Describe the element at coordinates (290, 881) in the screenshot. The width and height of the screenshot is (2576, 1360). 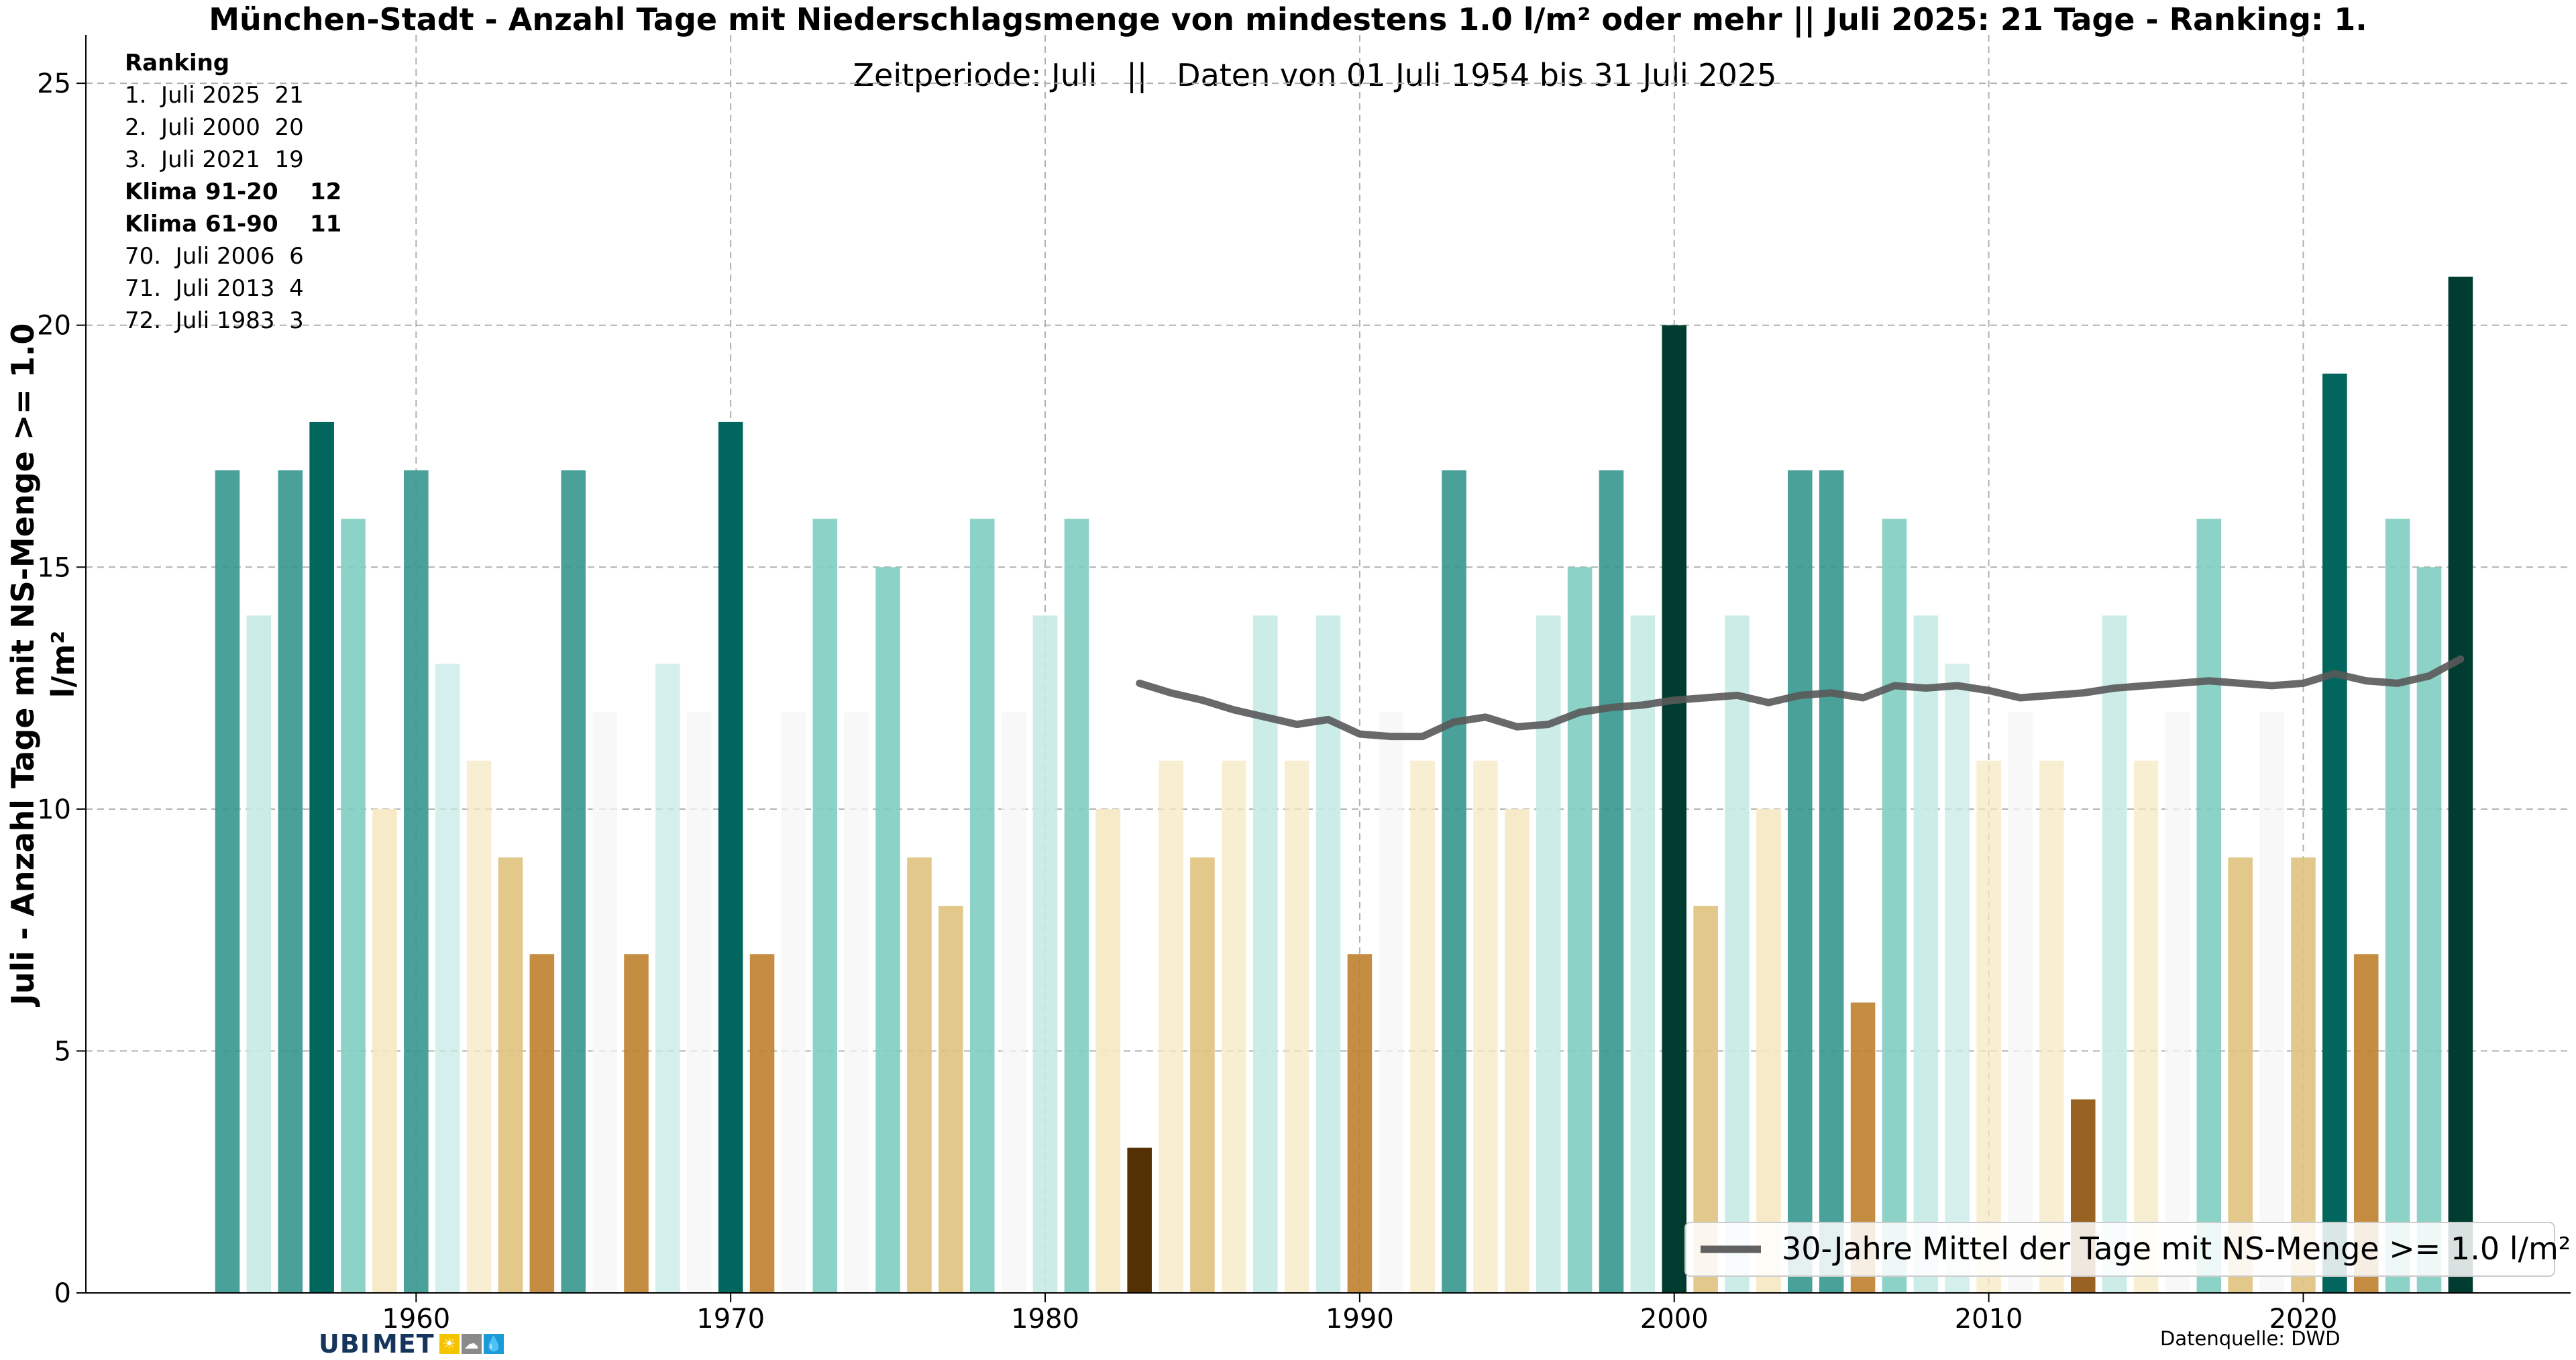
I see `bar-1956` at that location.